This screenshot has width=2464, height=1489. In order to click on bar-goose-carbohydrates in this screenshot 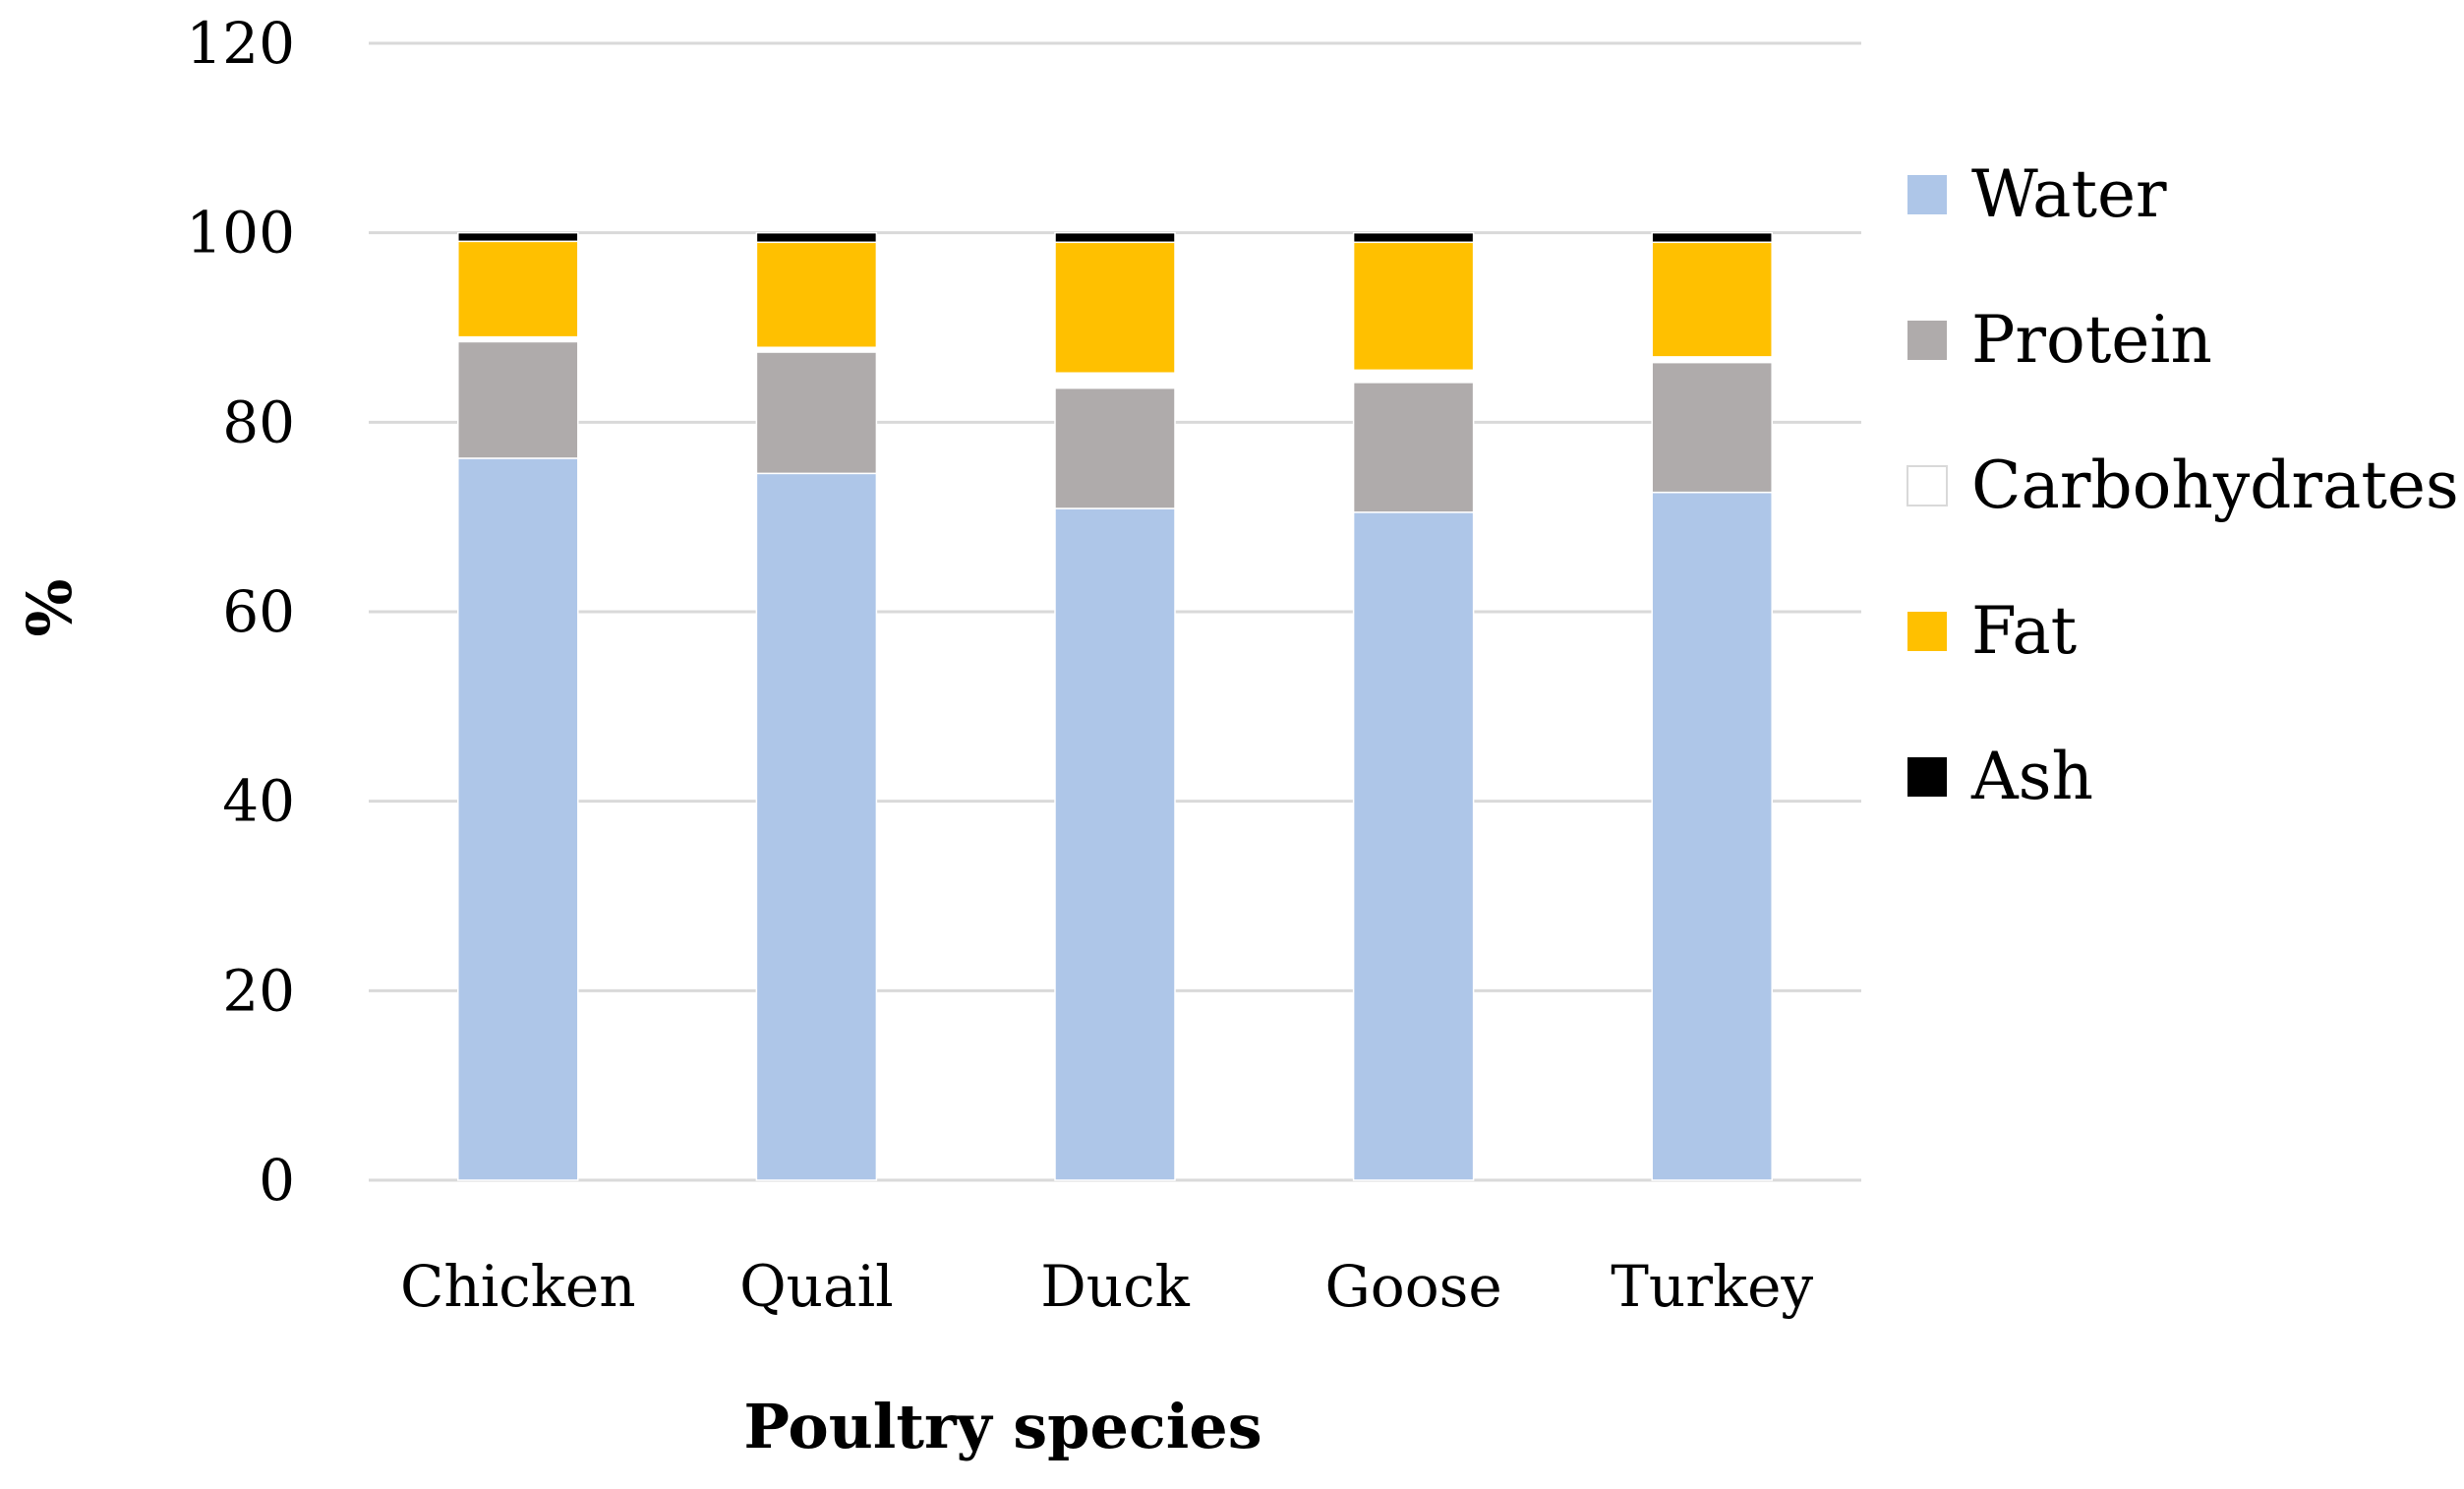, I will do `click(1413, 377)`.